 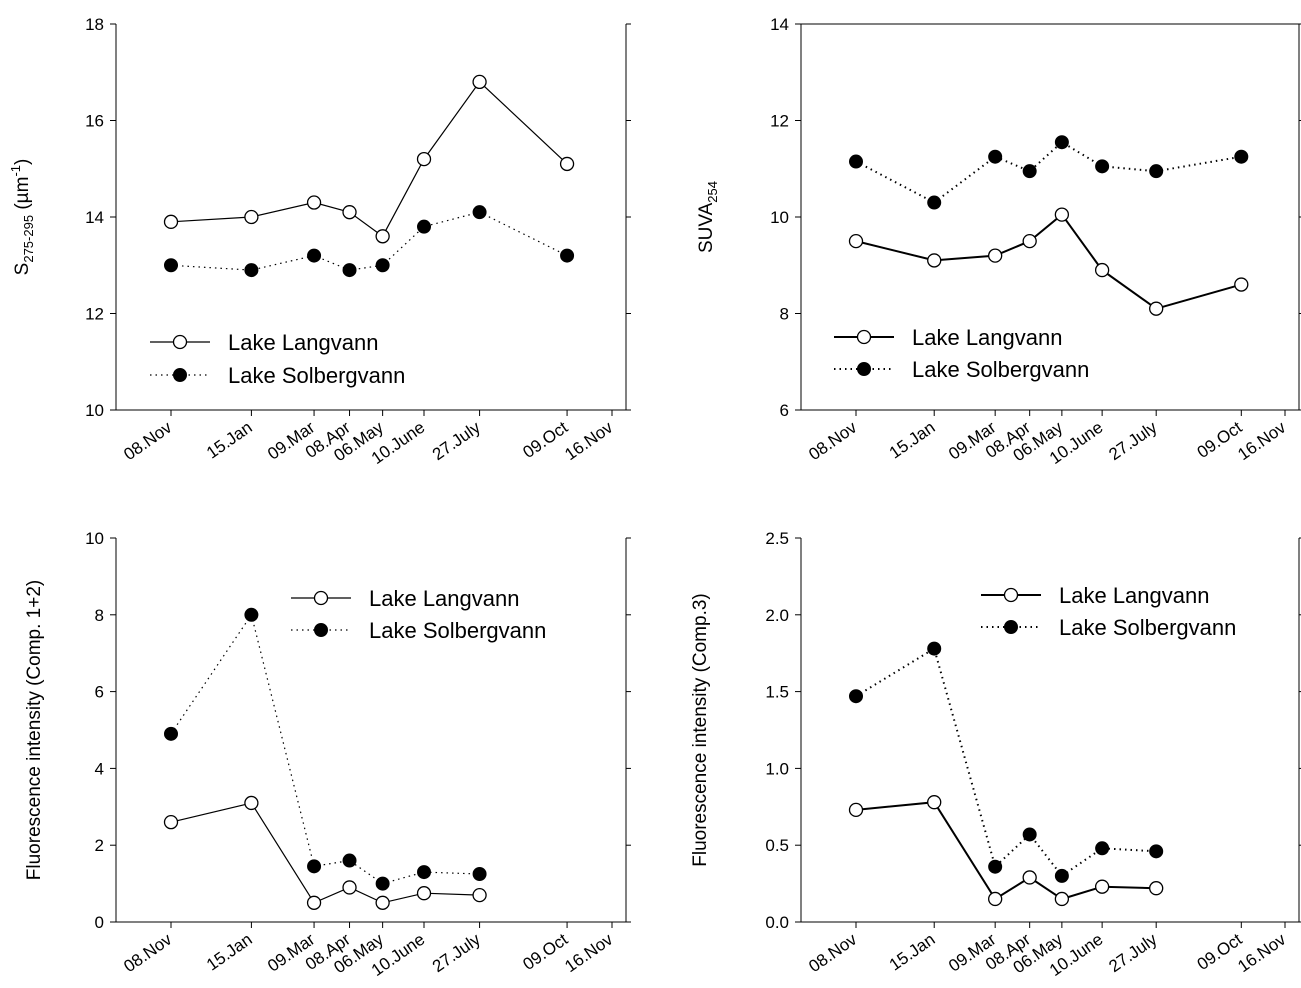 What do you see at coordinates (94, 410) in the screenshot?
I see `y-tick-label: 10` at bounding box center [94, 410].